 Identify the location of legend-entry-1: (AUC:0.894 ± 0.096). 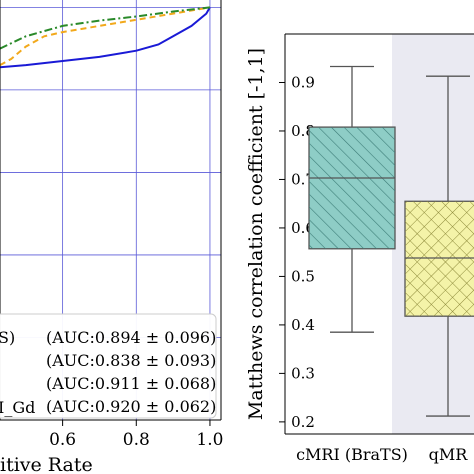
(131, 337).